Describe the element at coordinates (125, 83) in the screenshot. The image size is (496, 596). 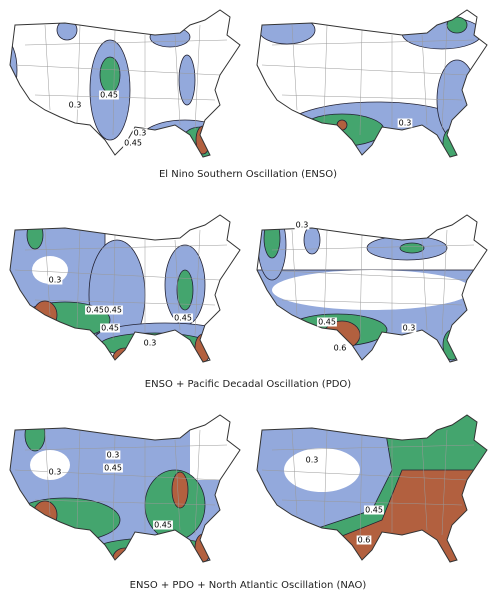
I see `map-panel: 0.30.450.30.45` at that location.